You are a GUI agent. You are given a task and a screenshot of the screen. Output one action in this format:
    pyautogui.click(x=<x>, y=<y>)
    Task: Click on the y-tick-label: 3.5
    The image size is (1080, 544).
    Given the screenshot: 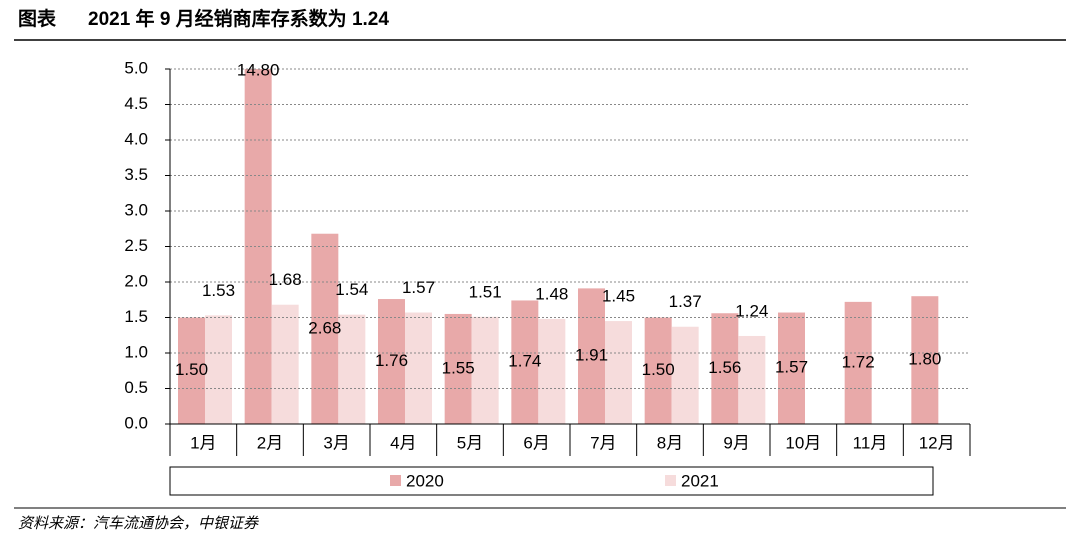 What is the action you would take?
    pyautogui.click(x=136, y=174)
    